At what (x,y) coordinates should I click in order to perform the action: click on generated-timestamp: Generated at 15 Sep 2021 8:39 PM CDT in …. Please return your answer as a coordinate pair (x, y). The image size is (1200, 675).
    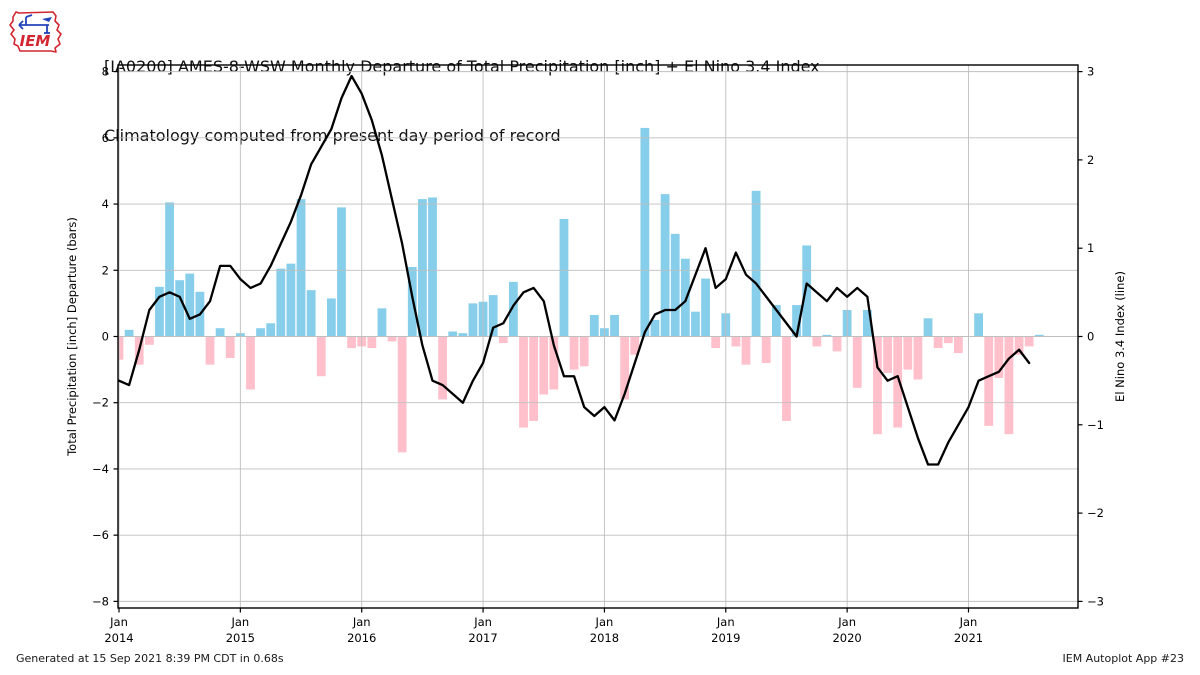
    Looking at the image, I should click on (150, 658).